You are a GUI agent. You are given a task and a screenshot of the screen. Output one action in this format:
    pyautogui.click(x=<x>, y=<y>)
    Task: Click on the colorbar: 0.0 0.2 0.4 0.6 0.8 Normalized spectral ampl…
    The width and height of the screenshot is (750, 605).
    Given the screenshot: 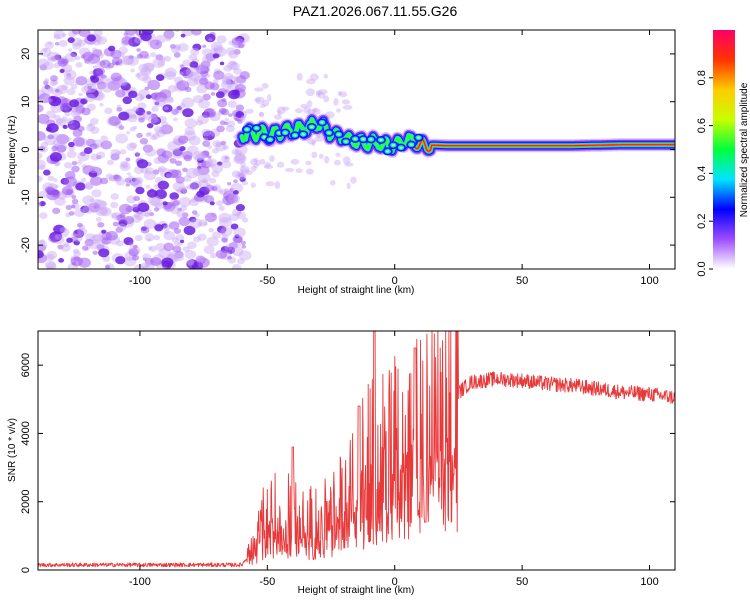 What is the action you would take?
    pyautogui.click(x=723, y=153)
    